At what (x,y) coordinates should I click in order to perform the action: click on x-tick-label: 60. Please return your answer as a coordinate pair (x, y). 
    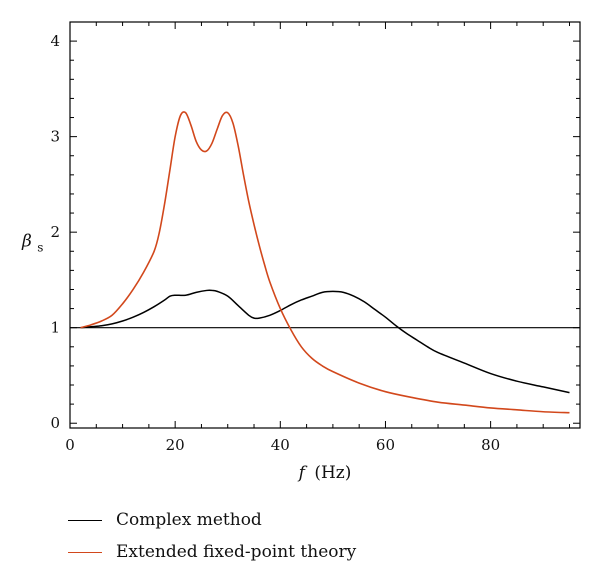
    Looking at the image, I should click on (385, 445).